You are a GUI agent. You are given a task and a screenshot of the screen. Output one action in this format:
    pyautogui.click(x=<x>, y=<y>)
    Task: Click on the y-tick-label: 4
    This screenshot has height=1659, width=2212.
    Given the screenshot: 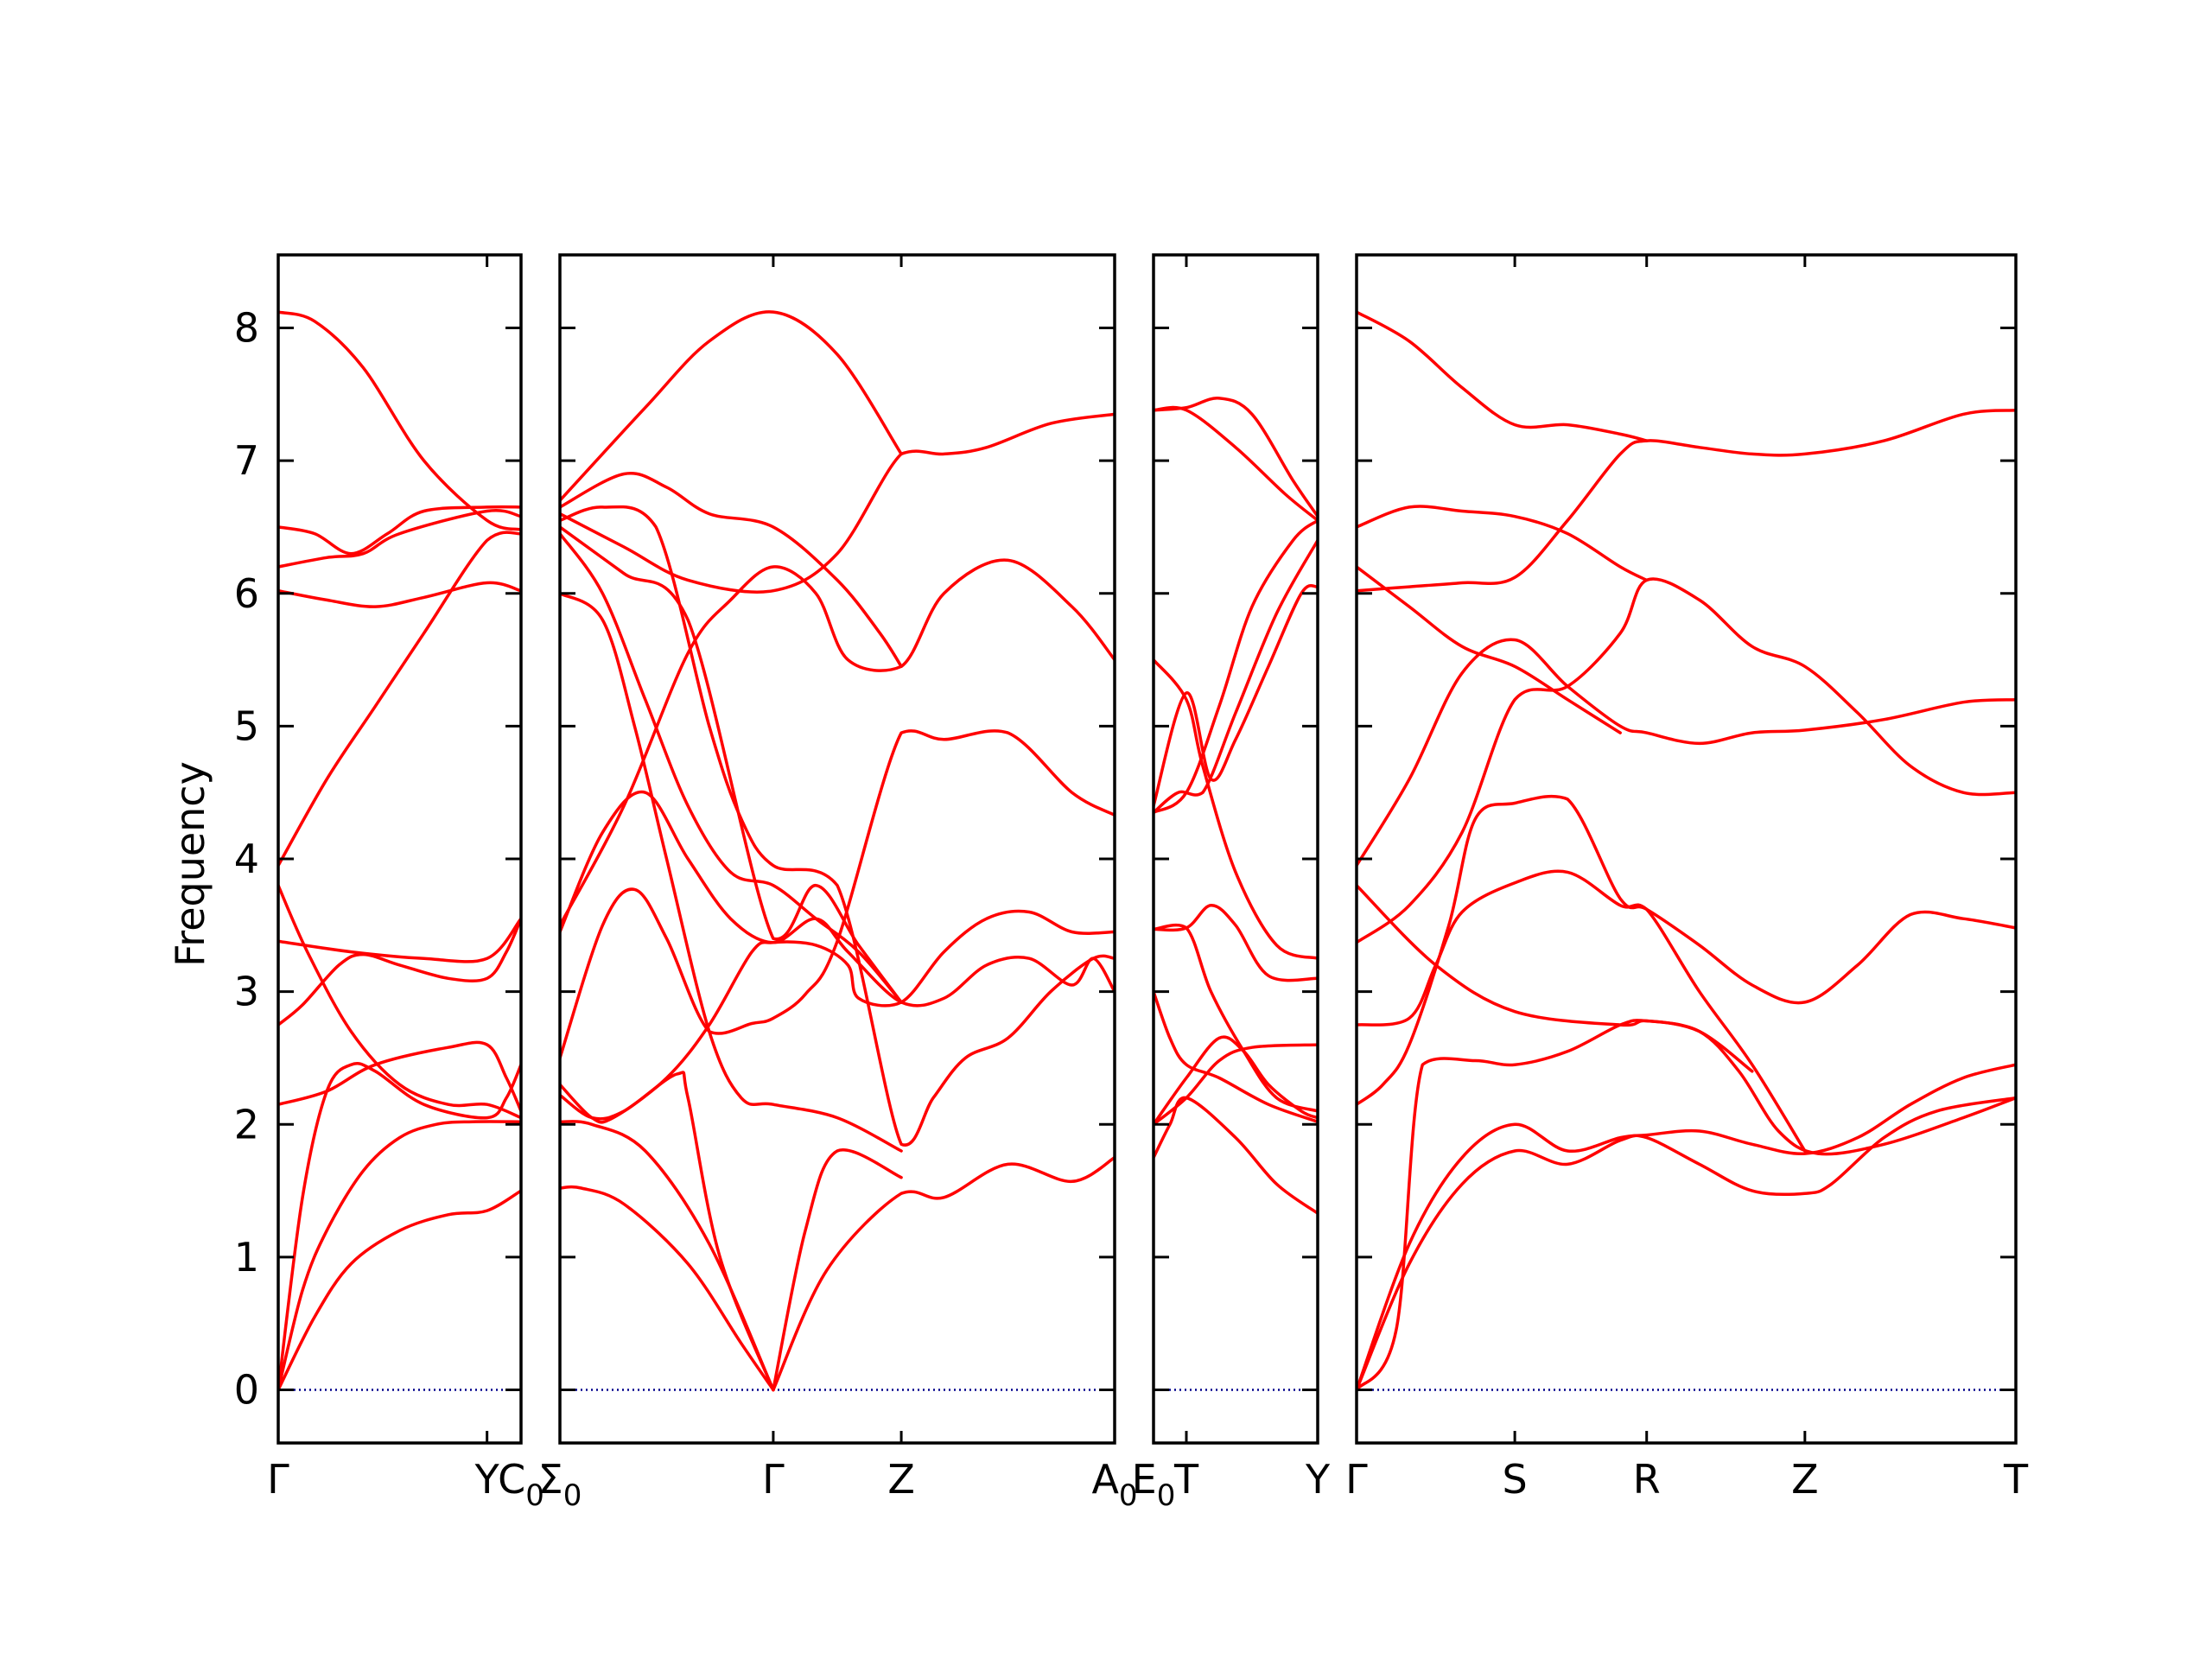 What is the action you would take?
    pyautogui.click(x=246, y=859)
    